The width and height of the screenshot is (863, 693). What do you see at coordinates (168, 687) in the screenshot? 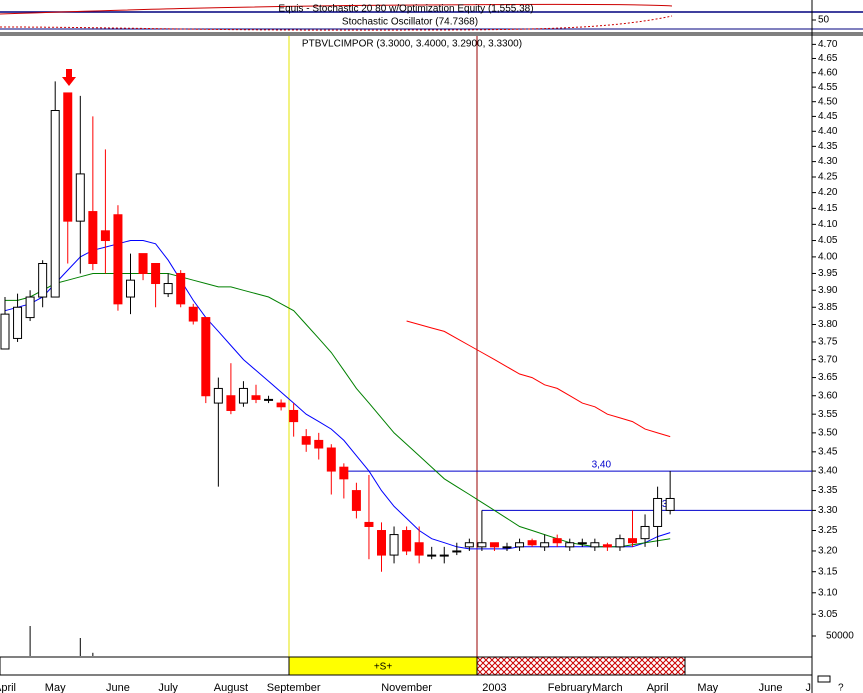
I see `x-tick-label: July` at bounding box center [168, 687].